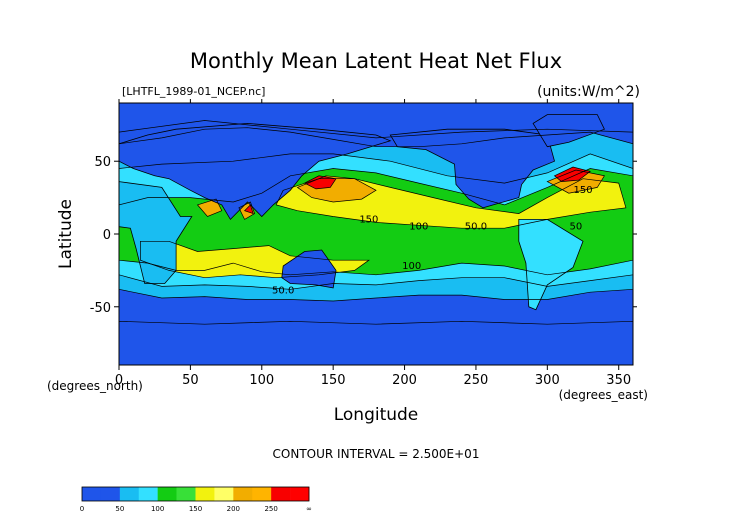 The height and width of the screenshot is (532, 752). I want to click on colorbar-tick-label: 50, so click(119, 509).